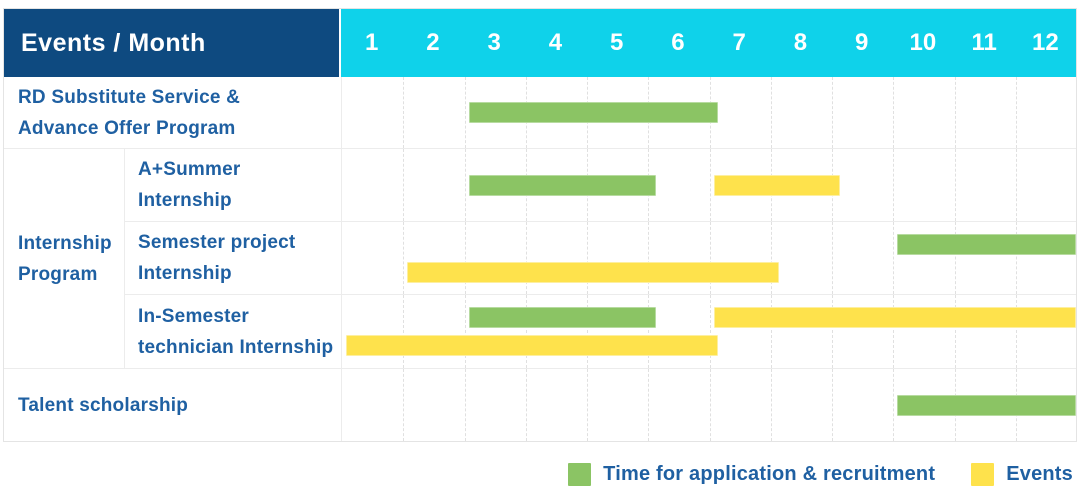 The width and height of the screenshot is (1080, 494). What do you see at coordinates (616, 42) in the screenshot?
I see `month-label-5: 5` at bounding box center [616, 42].